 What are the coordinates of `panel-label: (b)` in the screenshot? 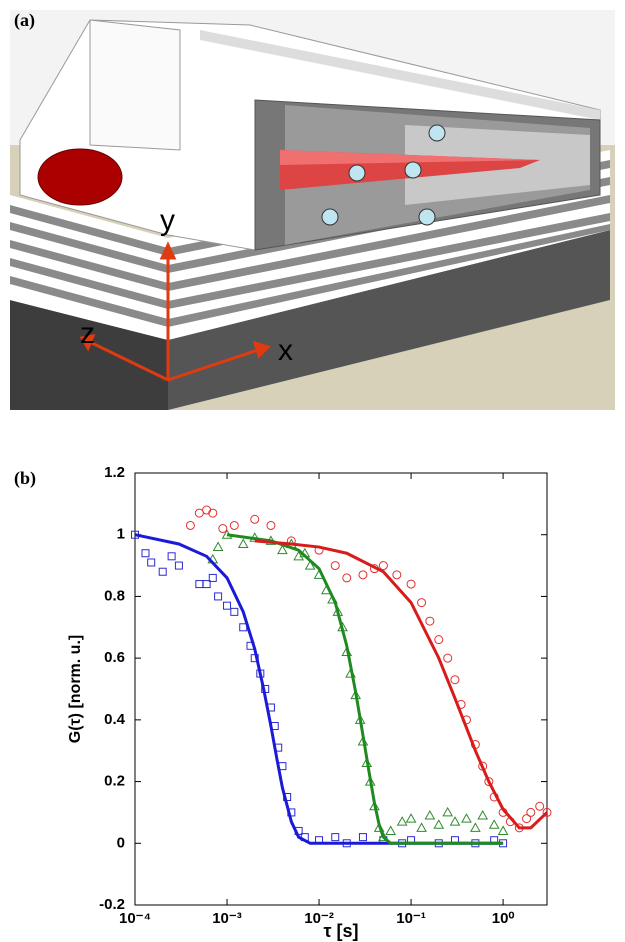 It's located at (25, 478).